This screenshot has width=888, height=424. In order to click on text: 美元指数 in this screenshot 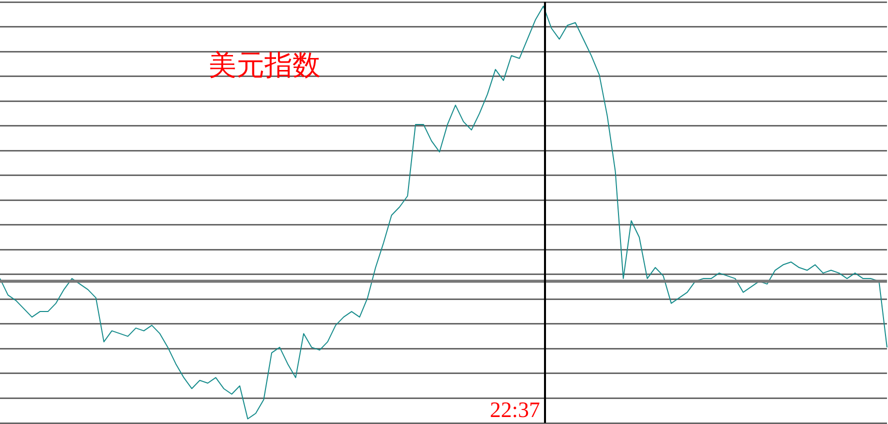, I will do `click(264, 65)`.